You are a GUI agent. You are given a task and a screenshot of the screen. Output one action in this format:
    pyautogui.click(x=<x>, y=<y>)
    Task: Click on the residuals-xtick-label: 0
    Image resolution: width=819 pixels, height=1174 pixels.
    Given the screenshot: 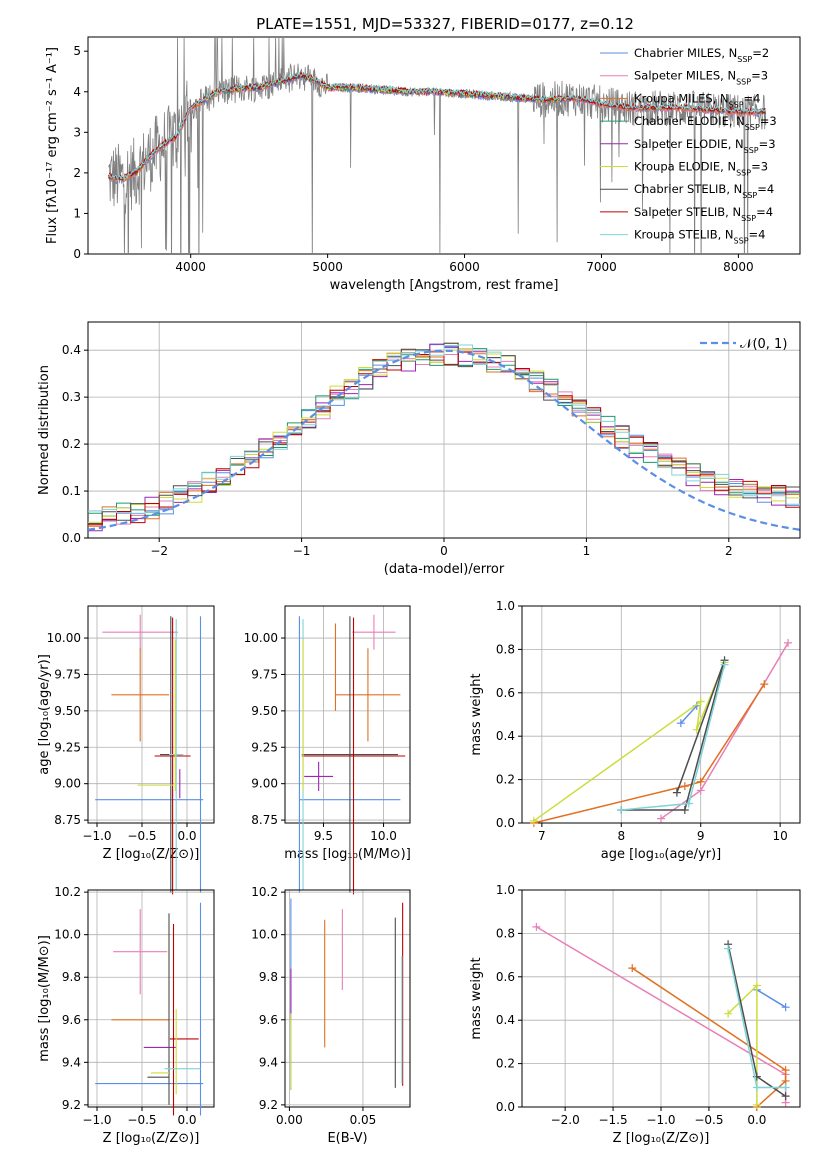 What is the action you would take?
    pyautogui.click(x=444, y=551)
    